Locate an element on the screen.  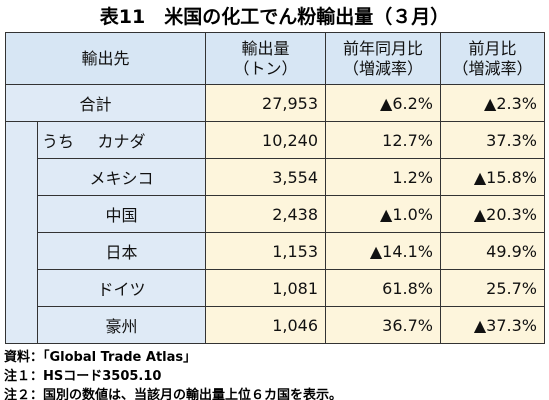
data-cell: ▲2.3% is located at coordinates (492, 103).